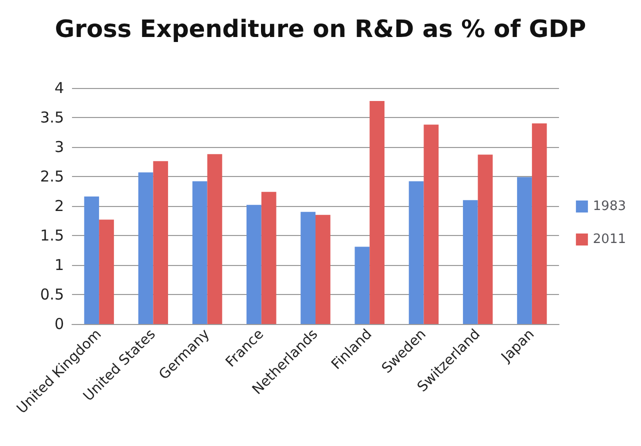 This screenshot has height=446, width=641. Describe the element at coordinates (52, 177) in the screenshot. I see `y-tick-label: 2.5` at that location.